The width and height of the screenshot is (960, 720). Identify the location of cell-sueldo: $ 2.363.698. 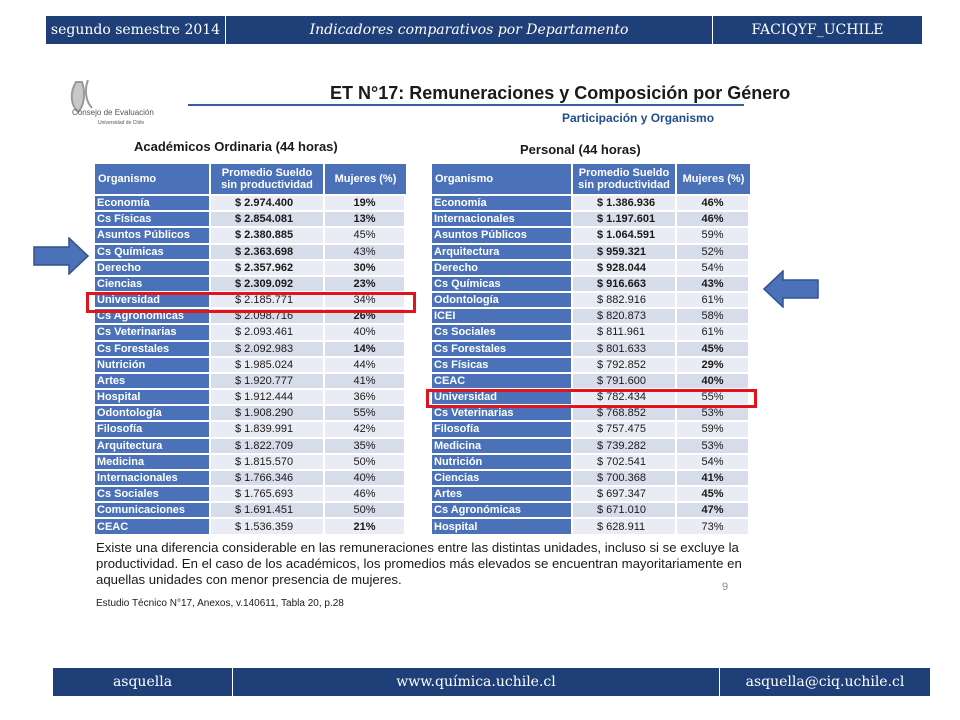
(268, 251).